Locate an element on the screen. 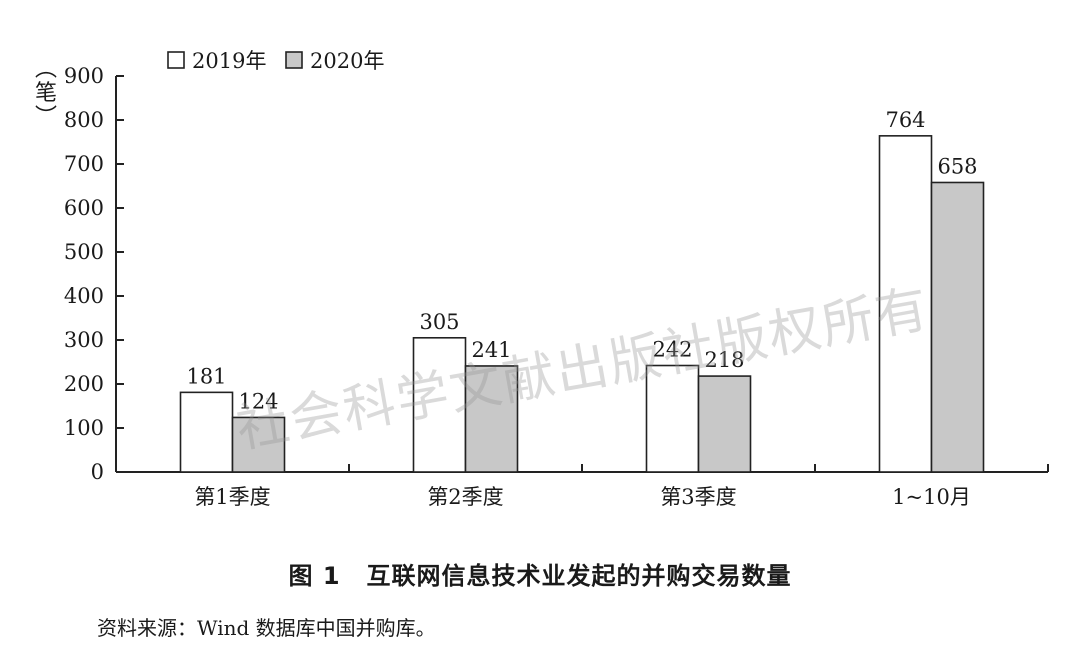 Image resolution: width=1080 pixels, height=658 pixels. y-tick-label: 700 is located at coordinates (84, 164).